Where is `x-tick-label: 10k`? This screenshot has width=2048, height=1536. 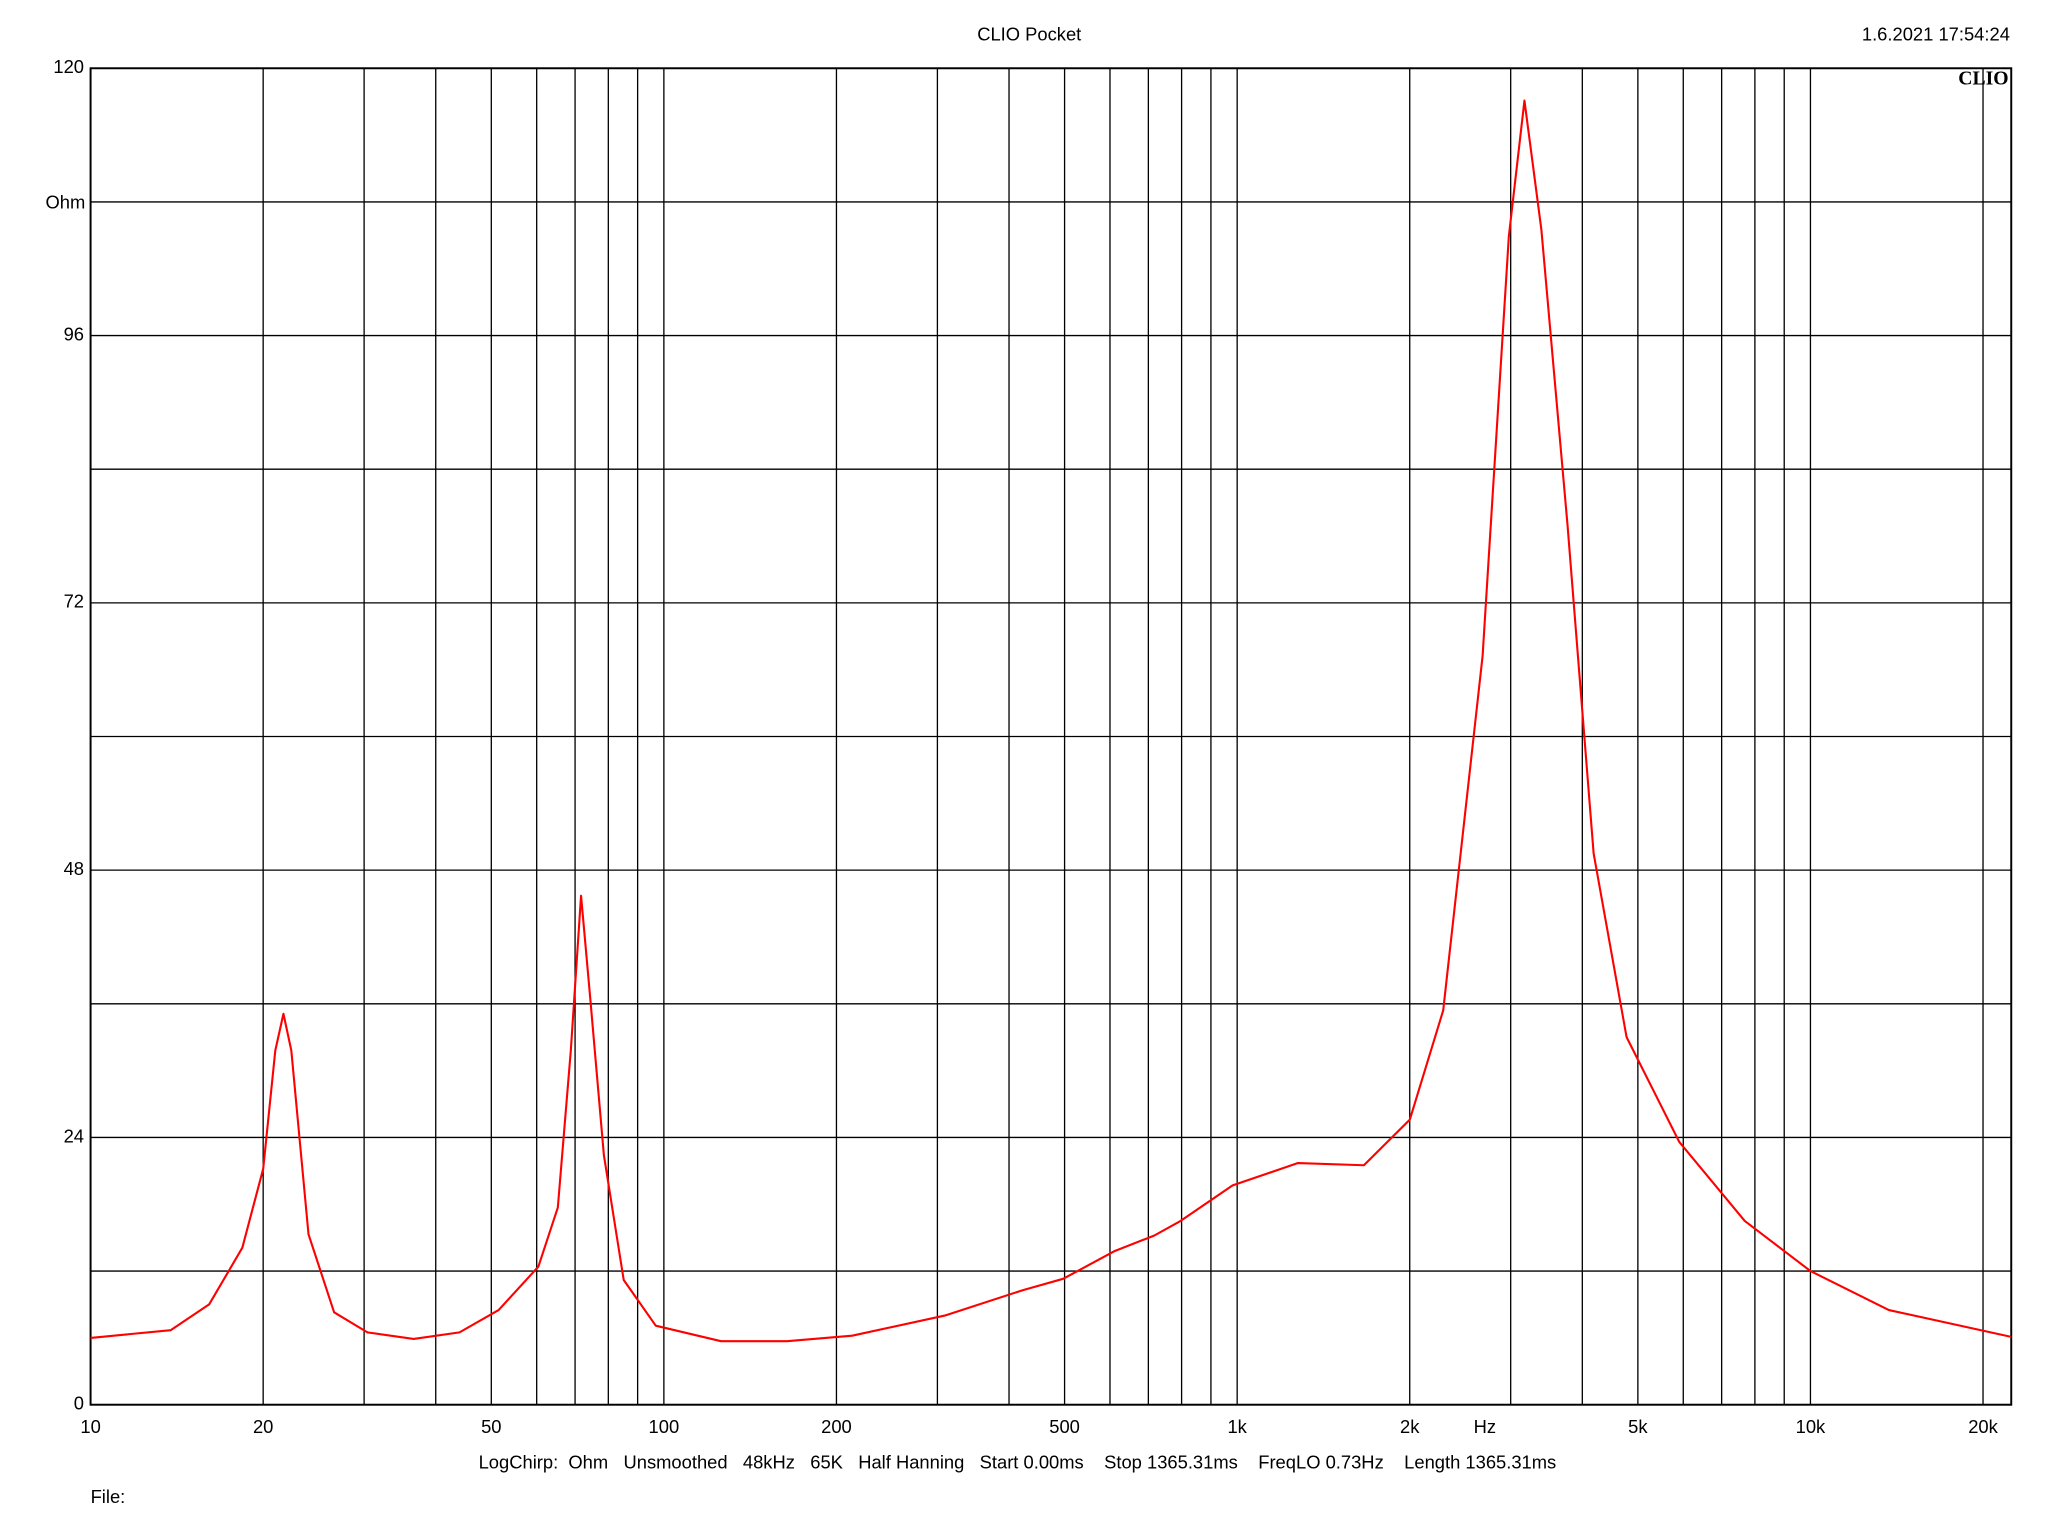 x-tick-label: 10k is located at coordinates (1811, 1426).